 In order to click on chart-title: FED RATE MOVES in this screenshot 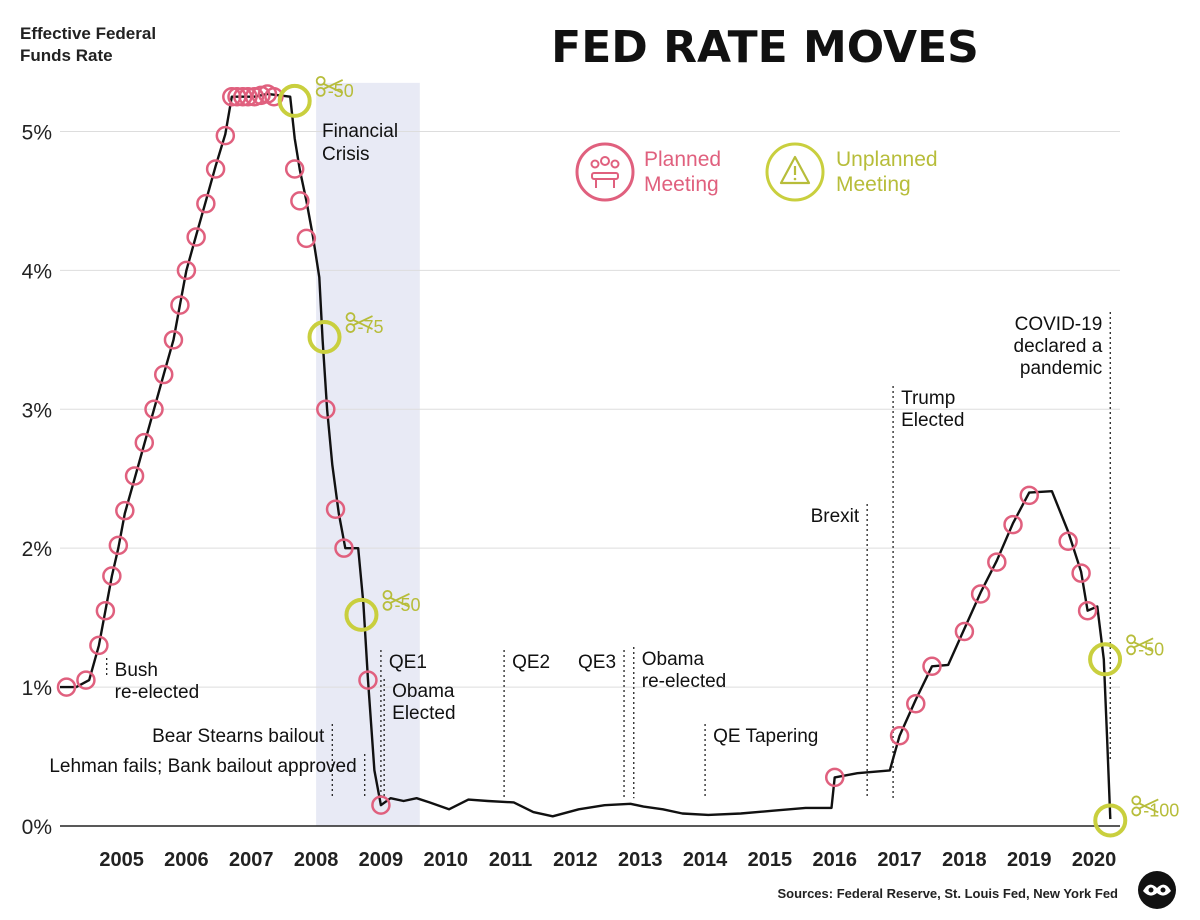, I will do `click(765, 47)`.